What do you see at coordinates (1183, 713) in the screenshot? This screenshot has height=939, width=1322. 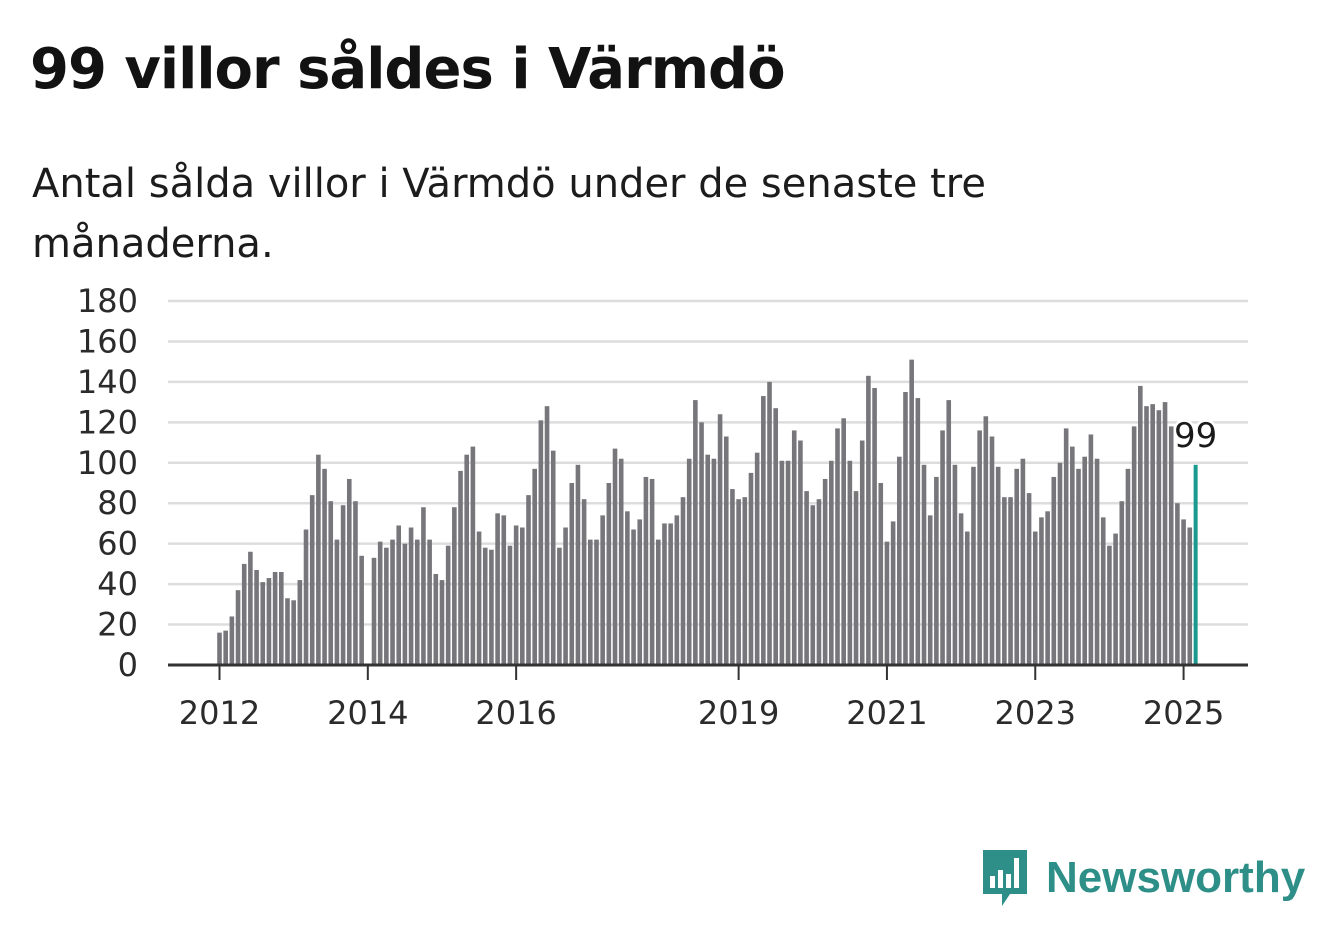 I see `x-tick-label: 2025` at bounding box center [1183, 713].